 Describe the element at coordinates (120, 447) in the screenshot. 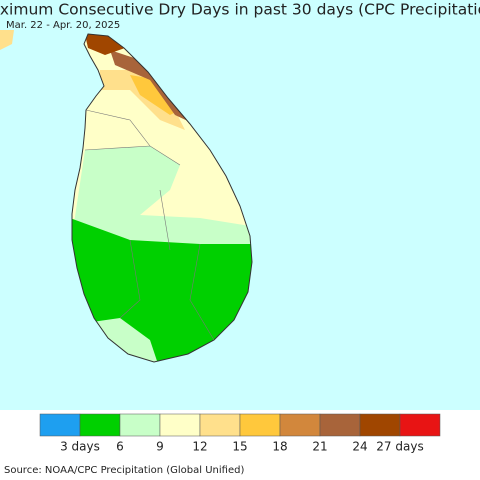

I see `legend-label: 6` at that location.